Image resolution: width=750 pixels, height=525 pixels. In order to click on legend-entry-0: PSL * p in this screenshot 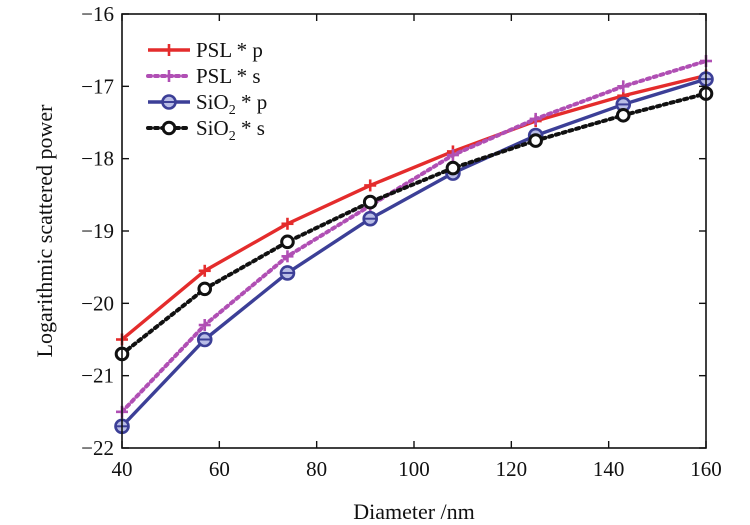, I will do `click(205, 50)`.